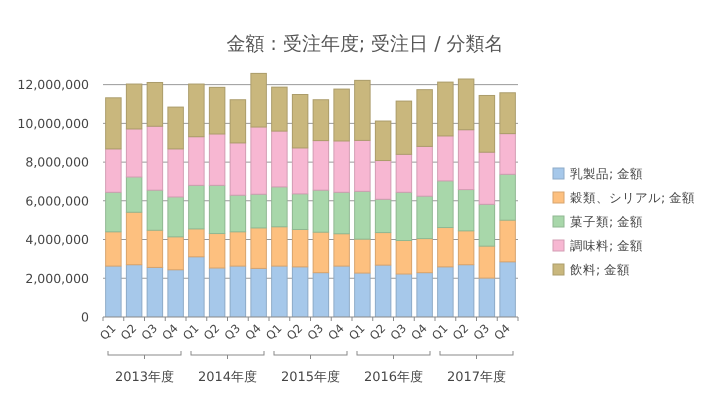 This screenshot has width=717, height=395. I want to click on text: 2014年度, so click(228, 377).